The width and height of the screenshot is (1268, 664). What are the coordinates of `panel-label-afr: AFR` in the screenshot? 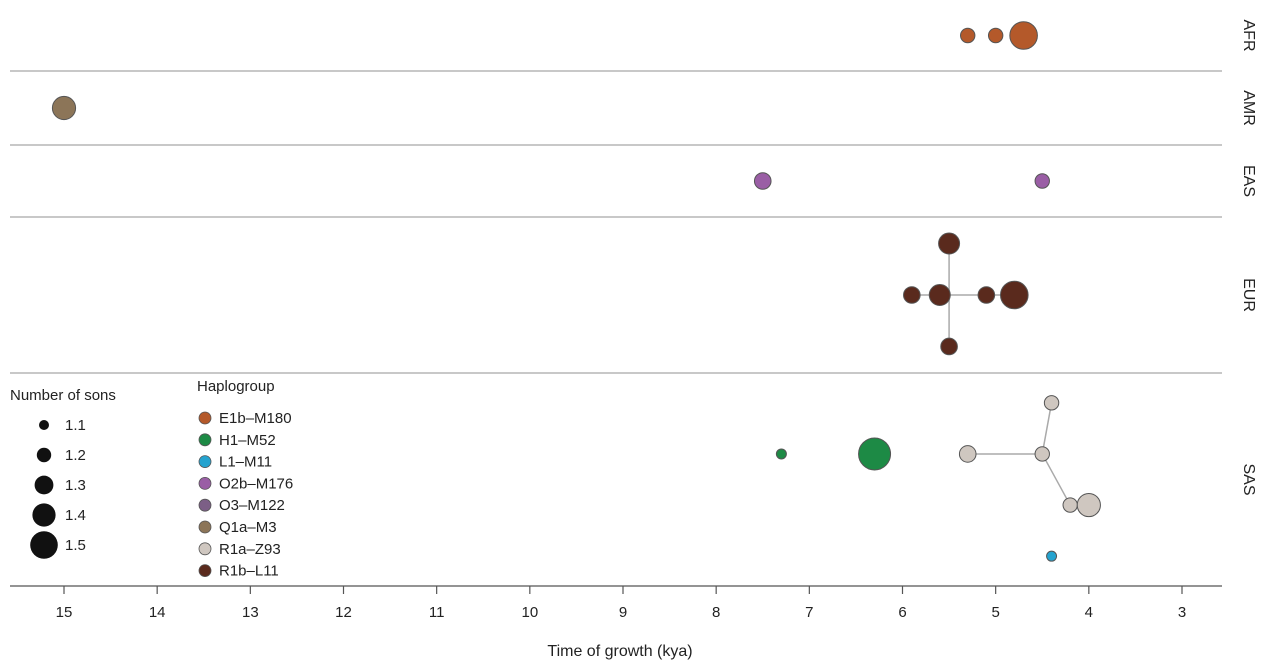 It's located at (1248, 36).